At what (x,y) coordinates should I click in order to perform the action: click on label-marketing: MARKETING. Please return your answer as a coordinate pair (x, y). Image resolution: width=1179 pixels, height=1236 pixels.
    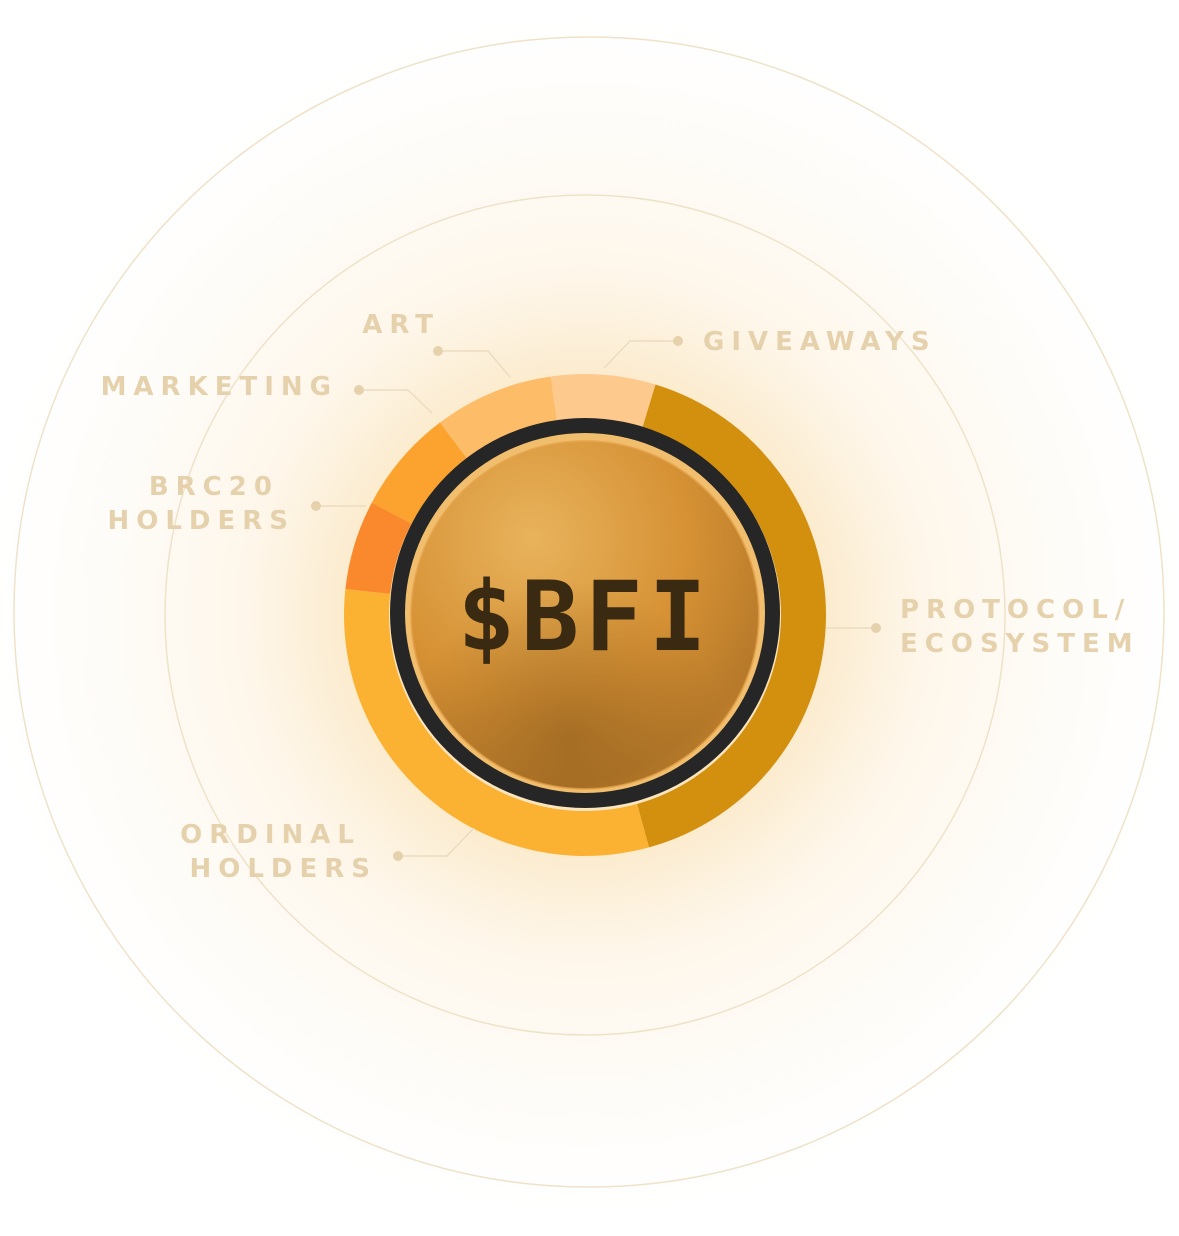
    Looking at the image, I should click on (219, 387).